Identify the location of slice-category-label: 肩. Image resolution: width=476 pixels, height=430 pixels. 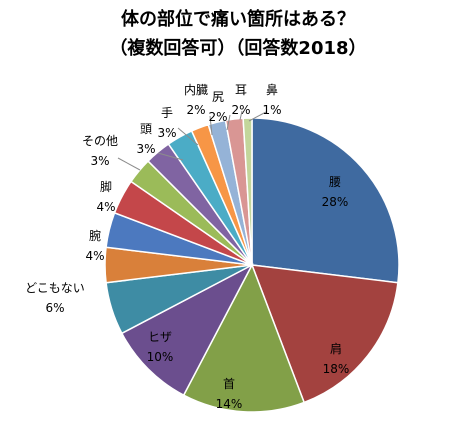
(336, 348).